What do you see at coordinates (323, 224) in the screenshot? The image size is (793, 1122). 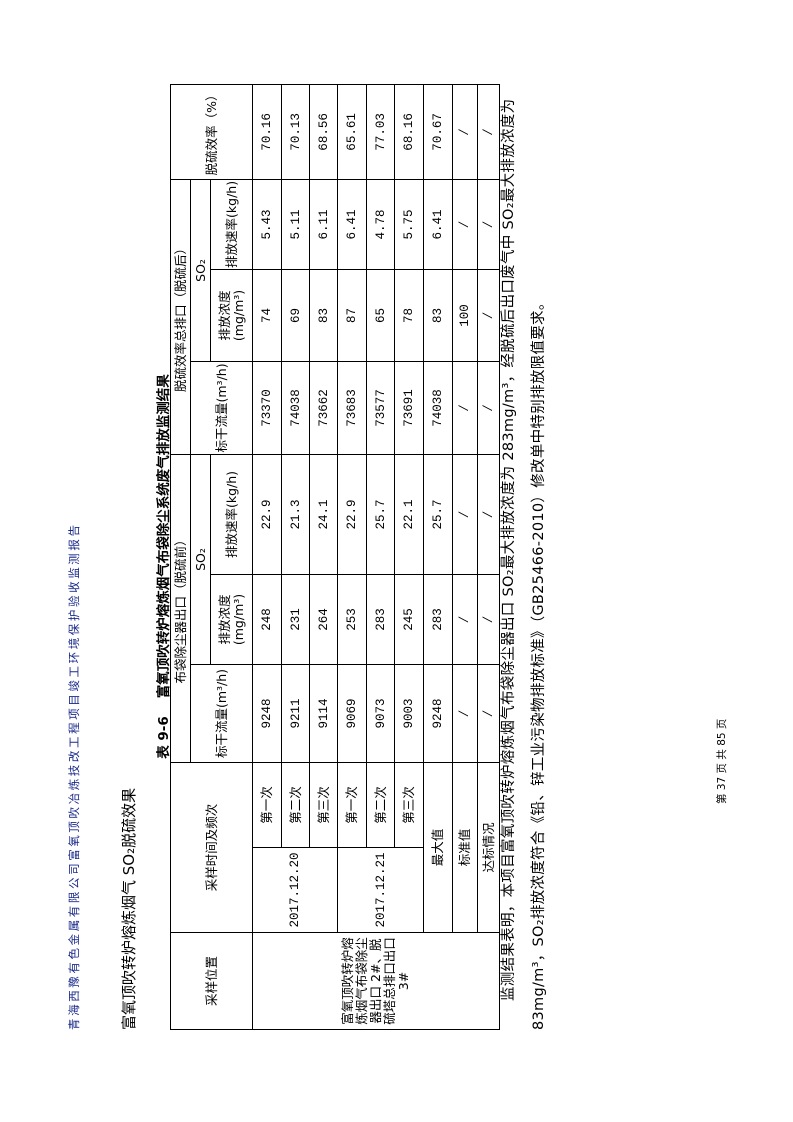 I see `rate2-cell: 6.11` at bounding box center [323, 224].